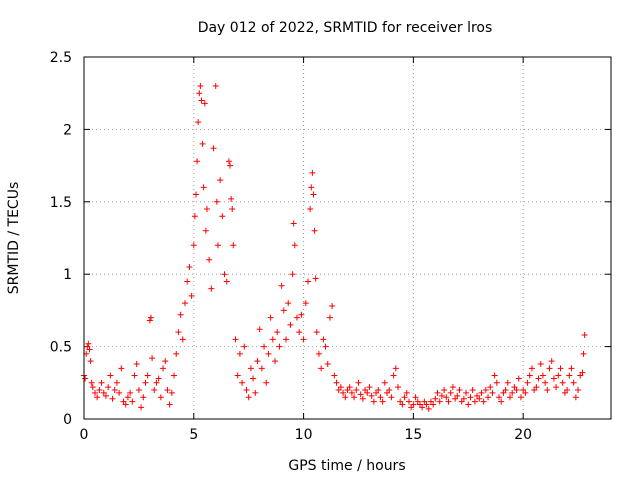 Image resolution: width=640 pixels, height=480 pixels. Describe the element at coordinates (523, 435) in the screenshot. I see `x-tick-label: 20` at that location.